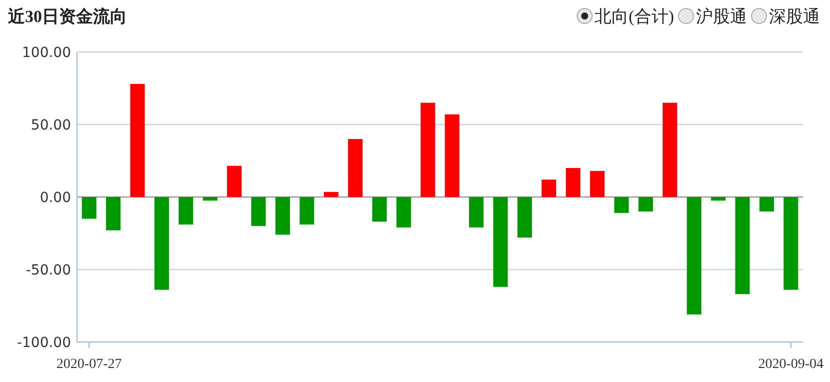 Image resolution: width=830 pixels, height=382 pixels. What do you see at coordinates (50, 126) in the screenshot?
I see `y-tick-label: 50.00` at bounding box center [50, 126].